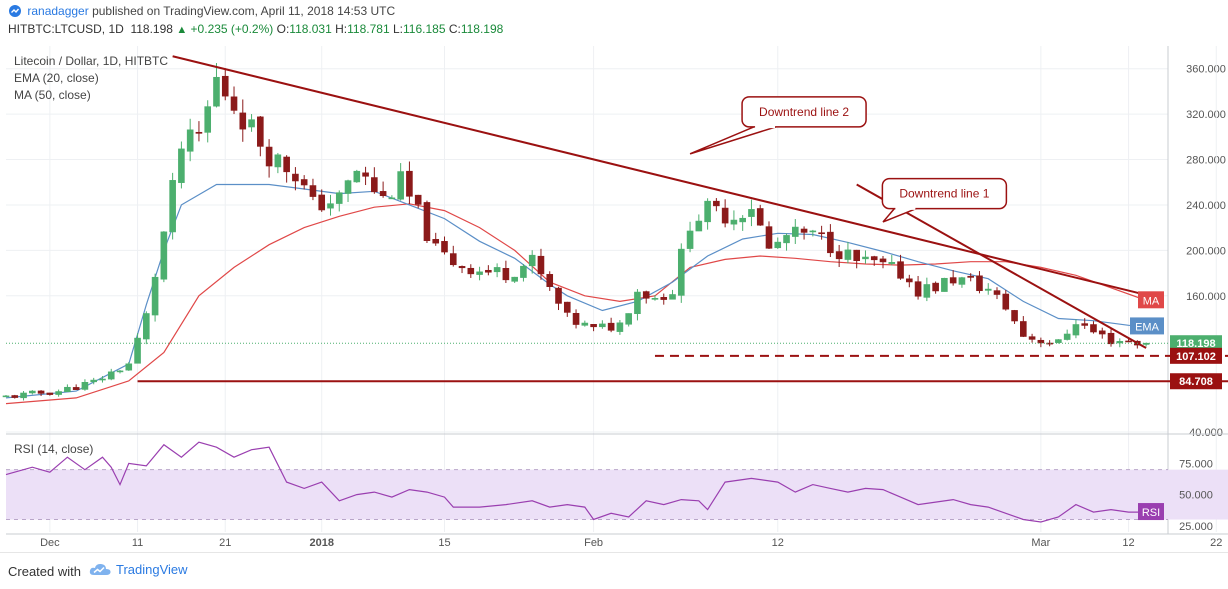  What do you see at coordinates (225, 543) in the screenshot?
I see `x-tick-label: 21` at bounding box center [225, 543].